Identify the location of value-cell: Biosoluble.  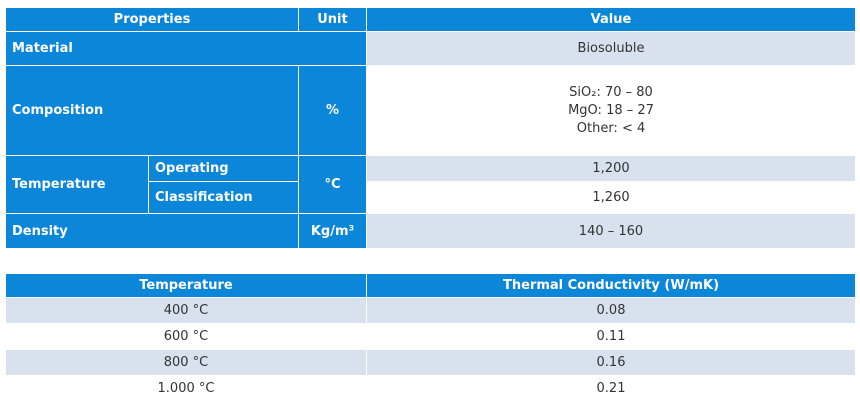
(611, 48).